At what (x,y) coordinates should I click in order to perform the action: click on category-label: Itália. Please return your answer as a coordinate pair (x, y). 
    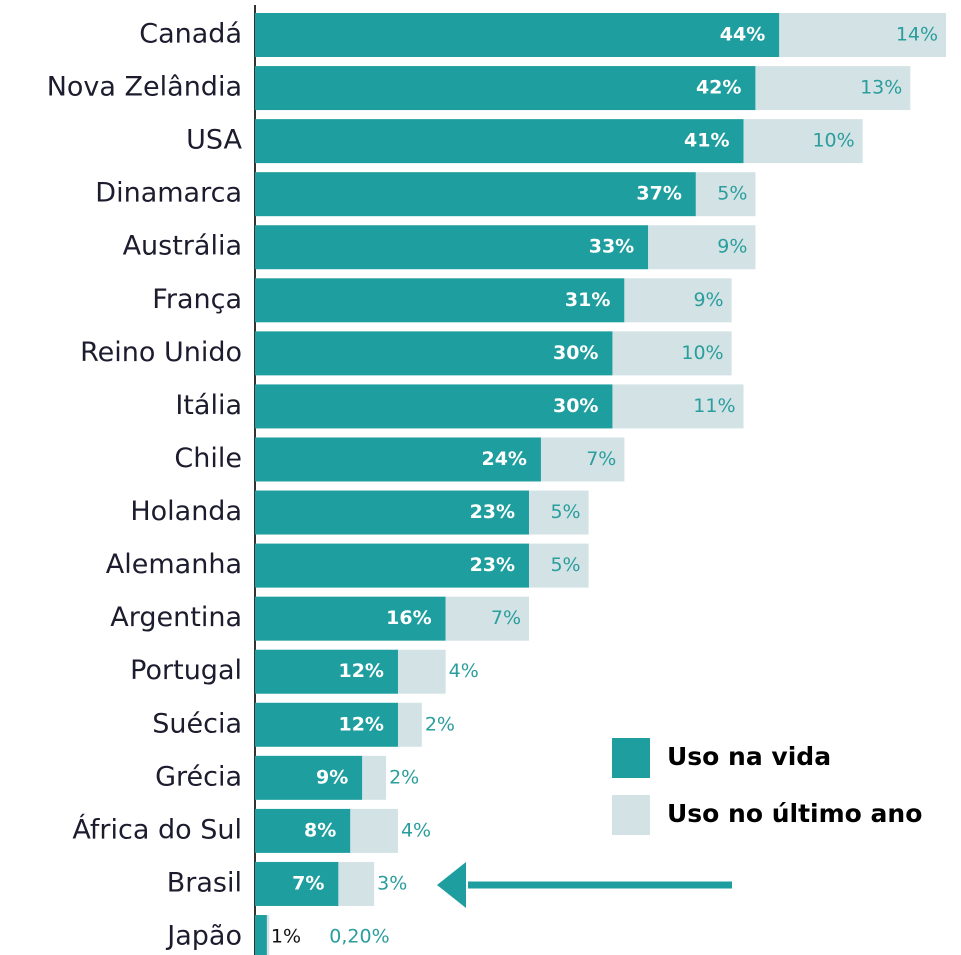
    Looking at the image, I should click on (208, 405).